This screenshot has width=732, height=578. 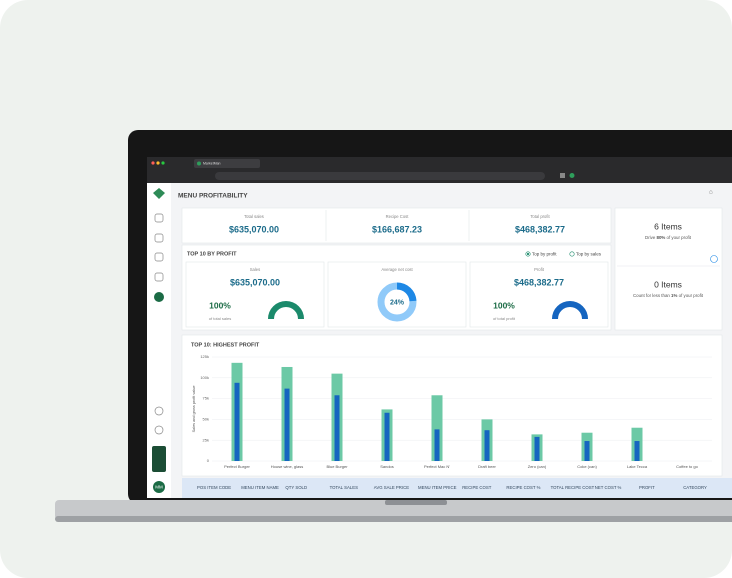 I want to click on table-header-cell: RECIPE COST, so click(x=477, y=487).